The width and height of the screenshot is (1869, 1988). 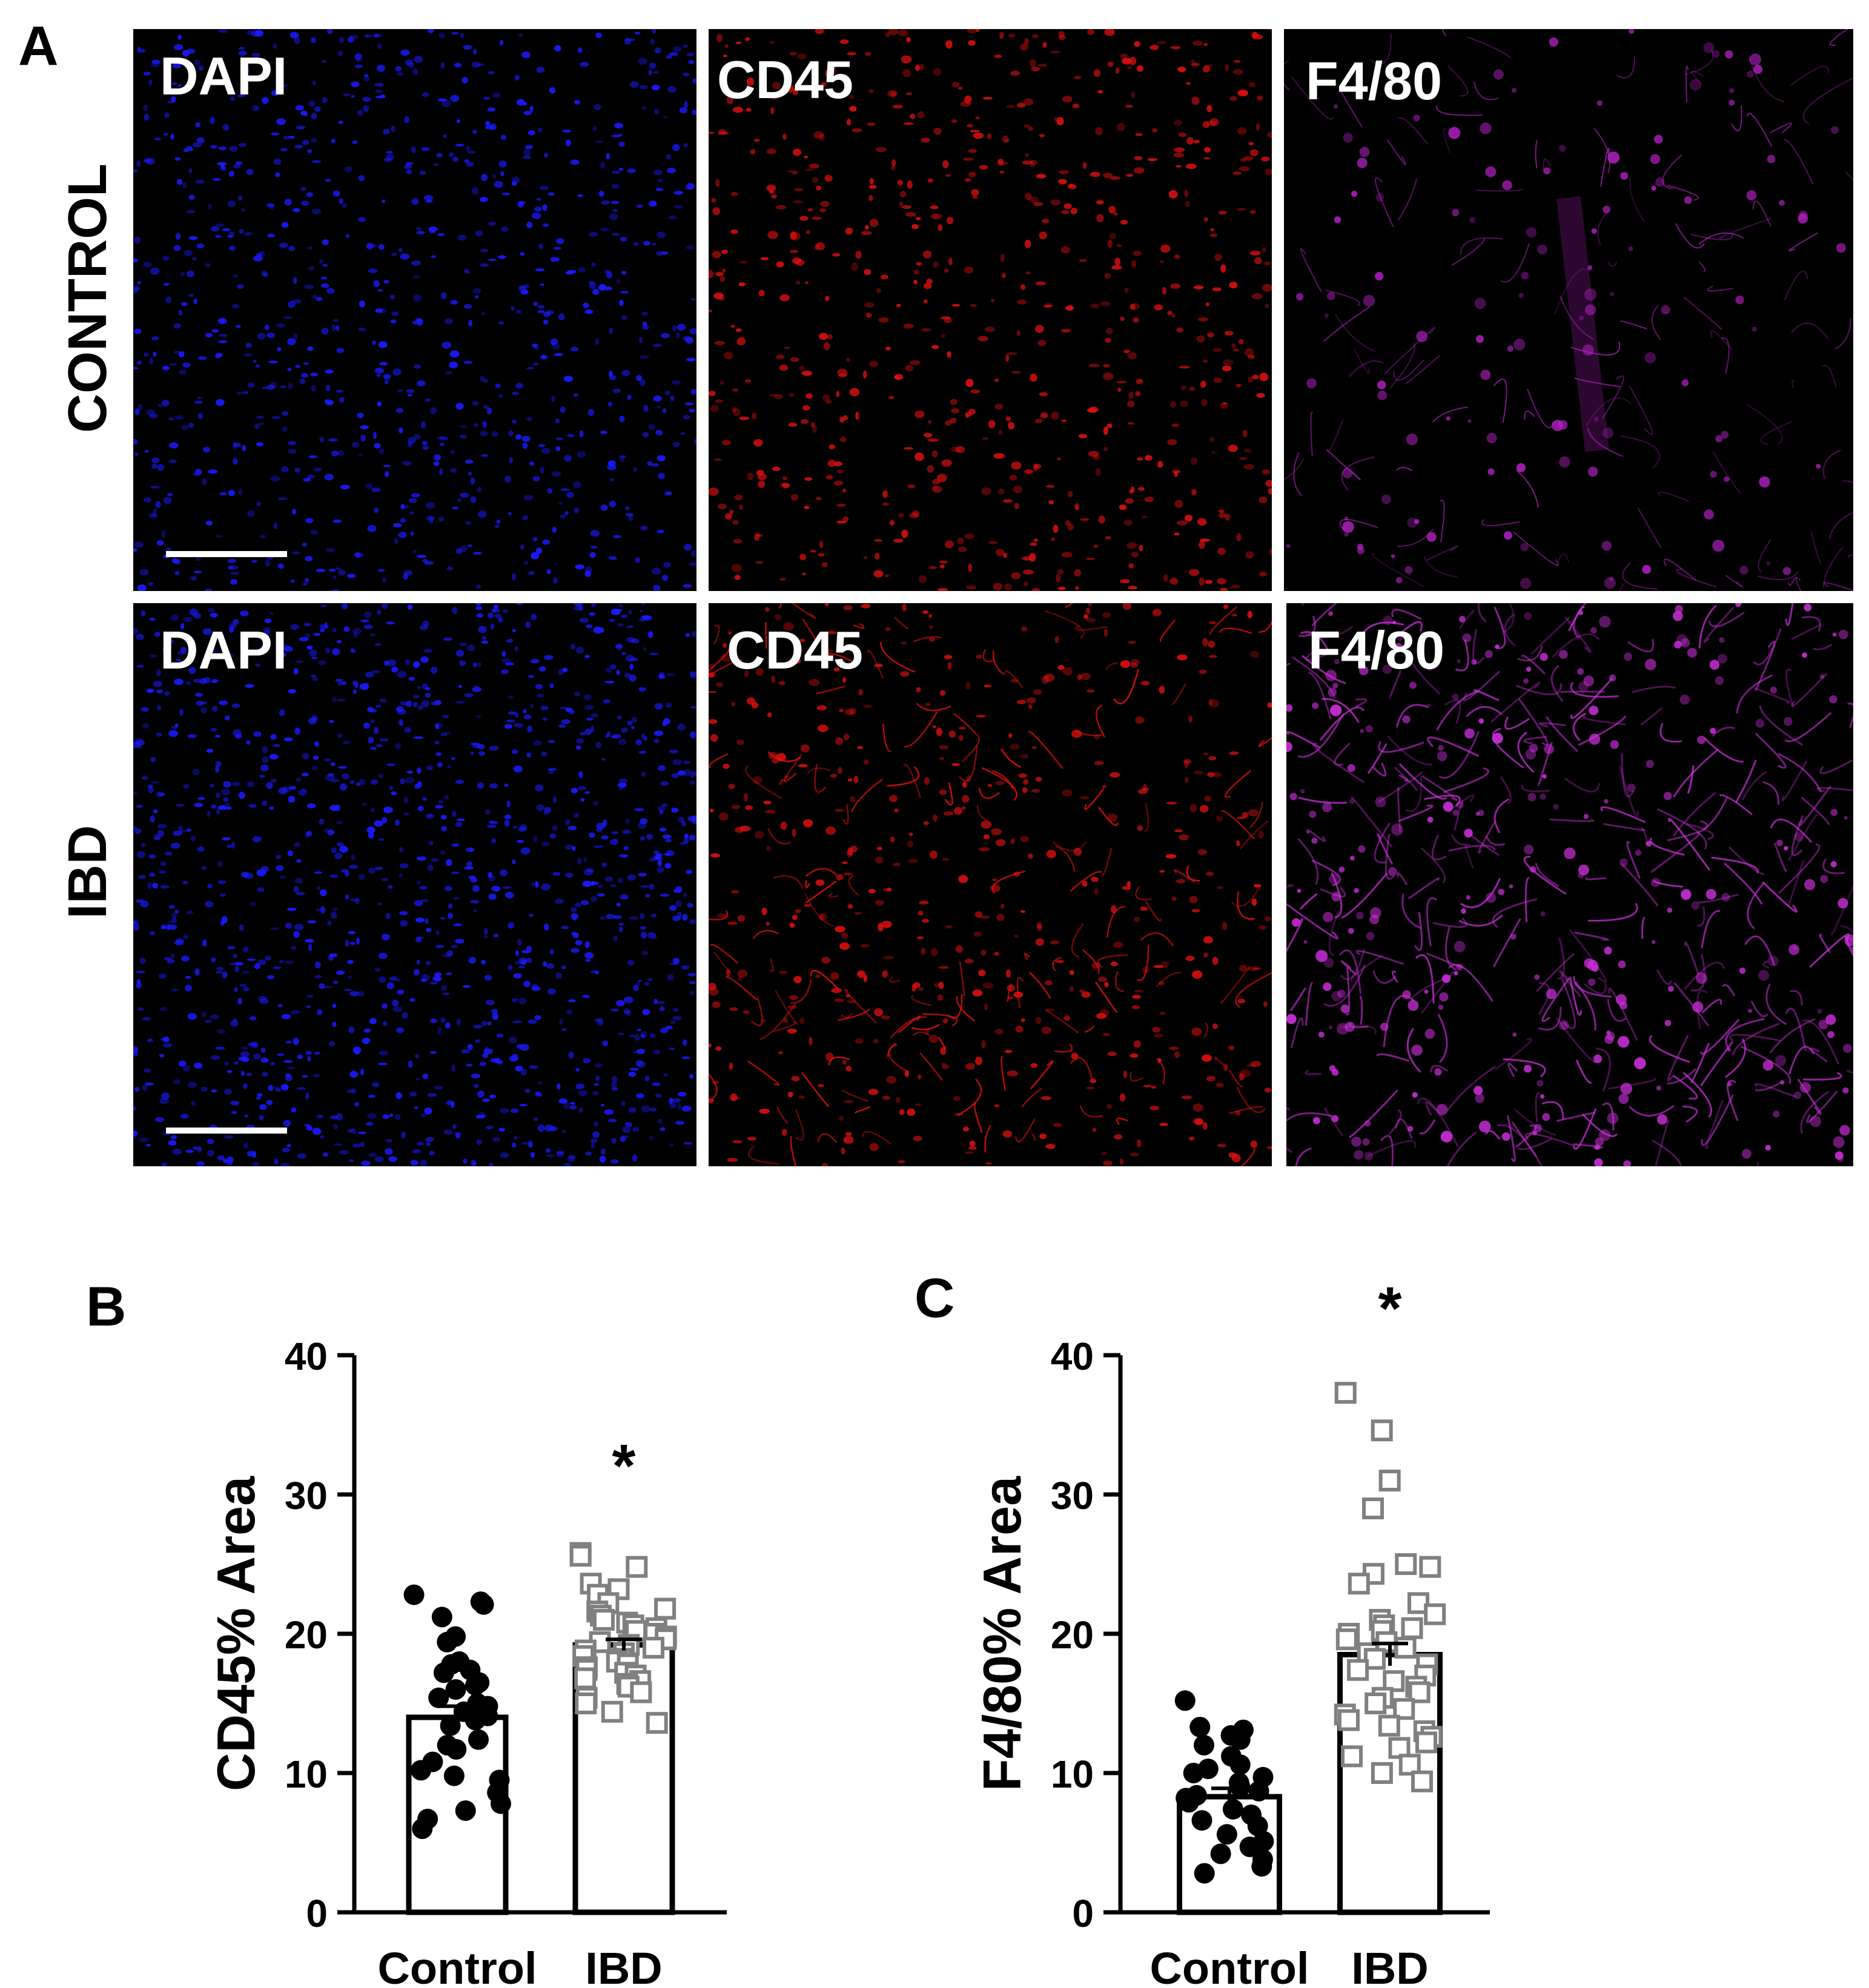 I want to click on micrograph-ibd-f480-texture, so click(x=1569, y=885).